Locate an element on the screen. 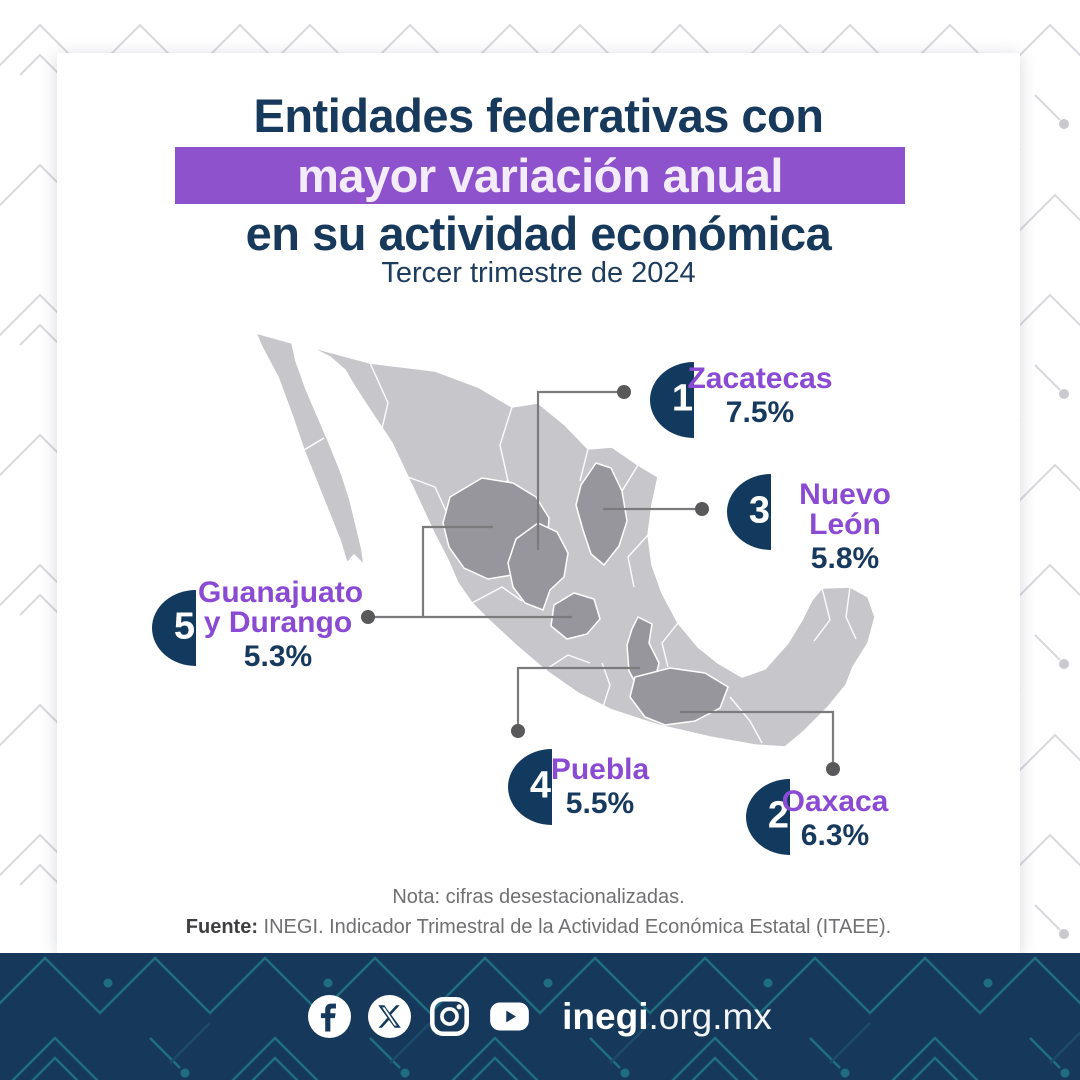 Image resolution: width=1080 pixels, height=1080 pixels. footer-band: inegi.org.mx is located at coordinates (540, 1016).